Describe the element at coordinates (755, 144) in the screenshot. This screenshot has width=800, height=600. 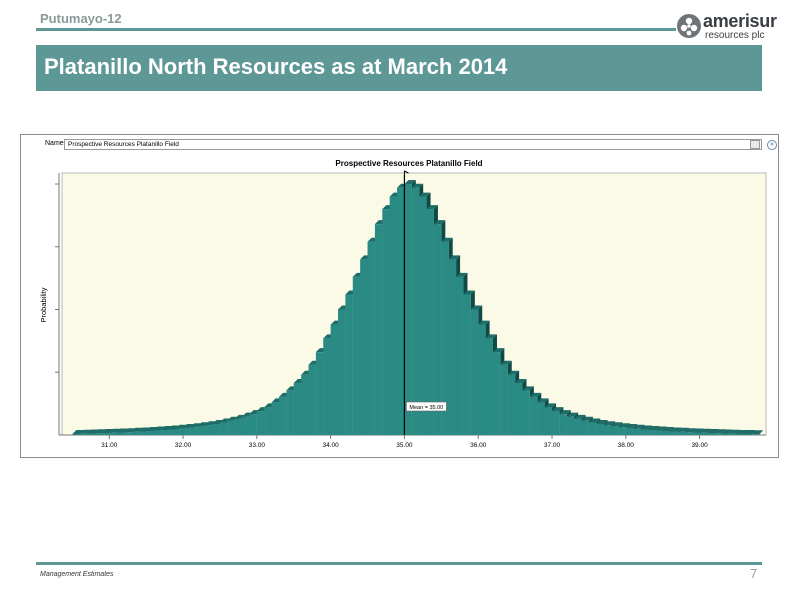
I see `name-edit-button` at that location.